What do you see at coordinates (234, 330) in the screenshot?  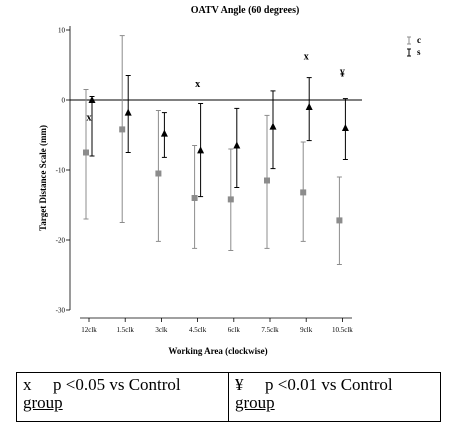 I see `x-tick-label: 6clk` at bounding box center [234, 330].